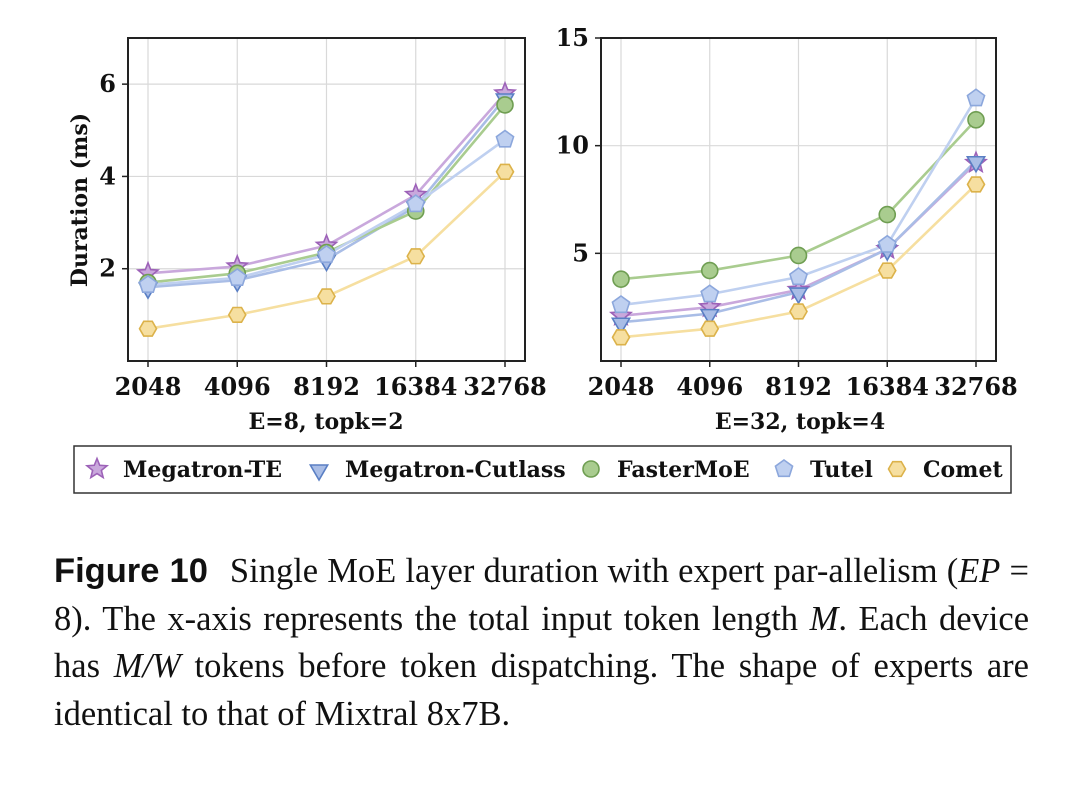 This screenshot has height=805, width=1080. Describe the element at coordinates (202, 470) in the screenshot. I see `legend-label: Megatron-TE` at that location.